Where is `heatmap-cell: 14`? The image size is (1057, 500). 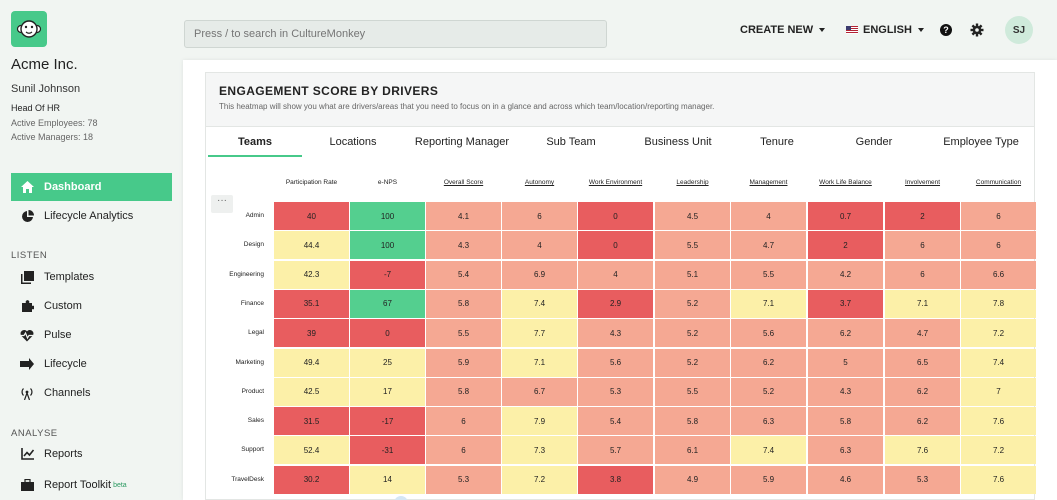 heatmap-cell: 14 is located at coordinates (387, 479).